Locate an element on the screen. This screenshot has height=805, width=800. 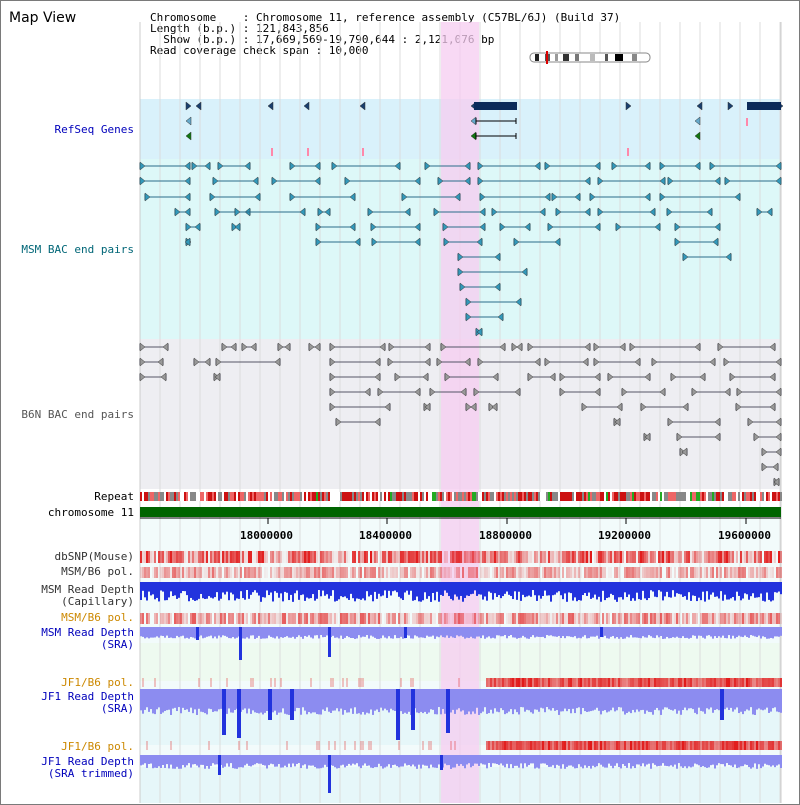
track-label-repeat: Repeat is located at coordinates (114, 496).